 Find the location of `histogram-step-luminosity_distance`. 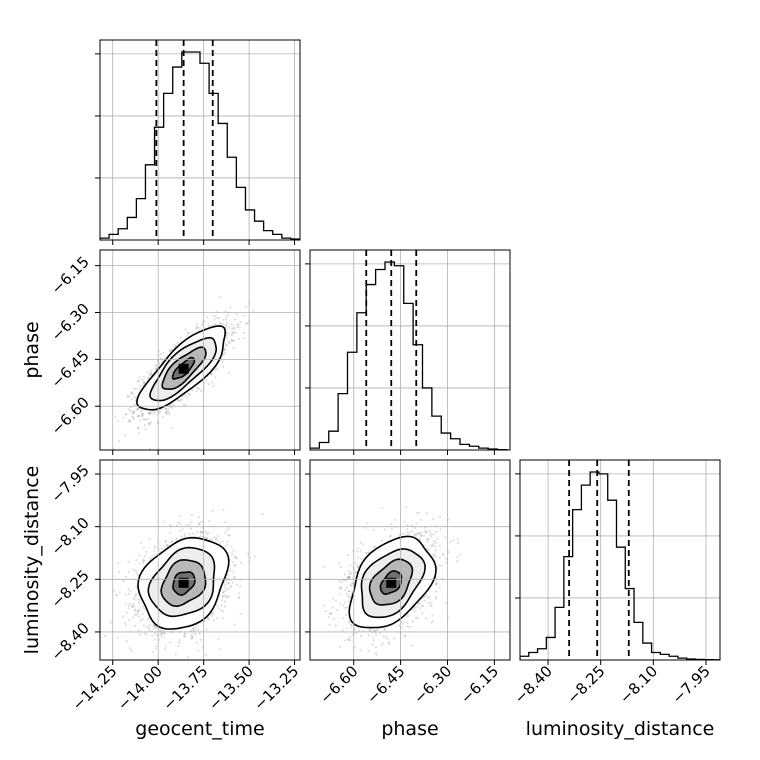

histogram-step-luminosity_distance is located at coordinates (620, 565).